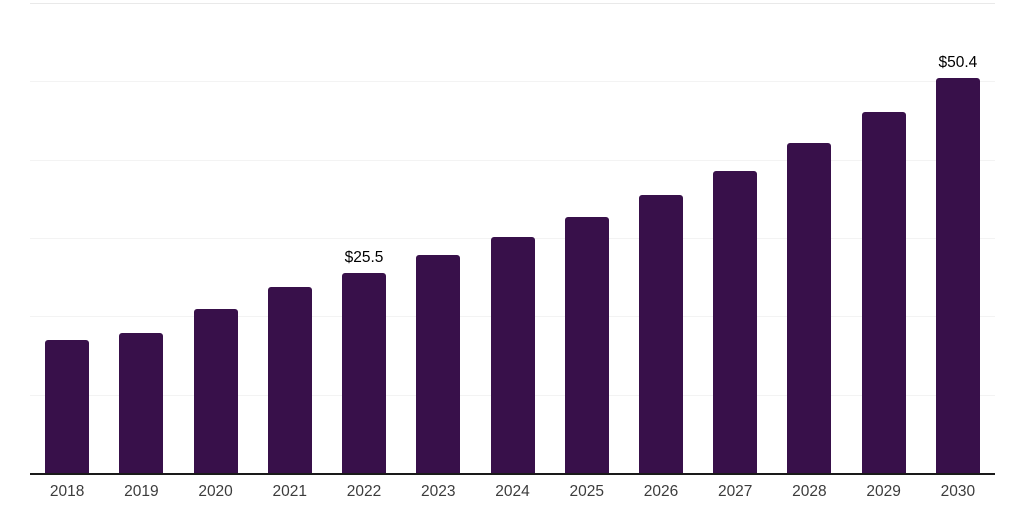  Describe the element at coordinates (512, 491) in the screenshot. I see `x-tick-label-2024: 2024` at that location.